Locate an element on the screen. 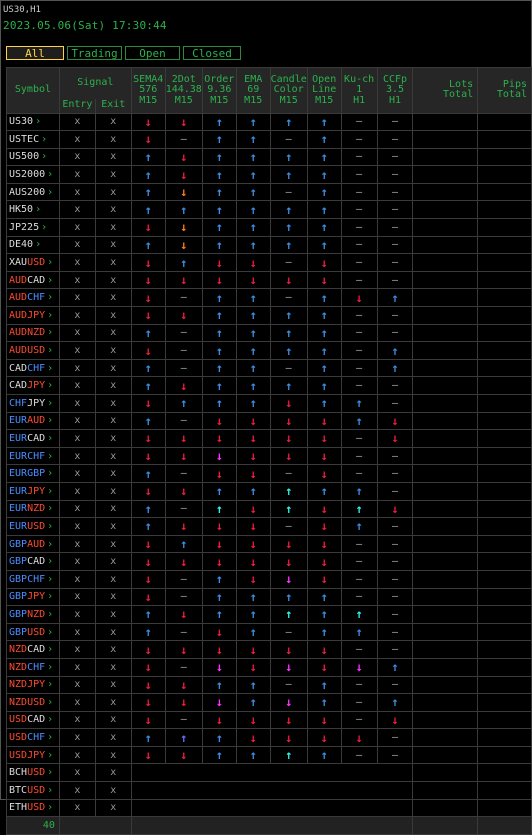 Image resolution: width=532 pixels, height=835 pixels. table-row: GBPCHF › x x ↓ – ↑ ↓ ↓ ↓ – – is located at coordinates (269, 579).